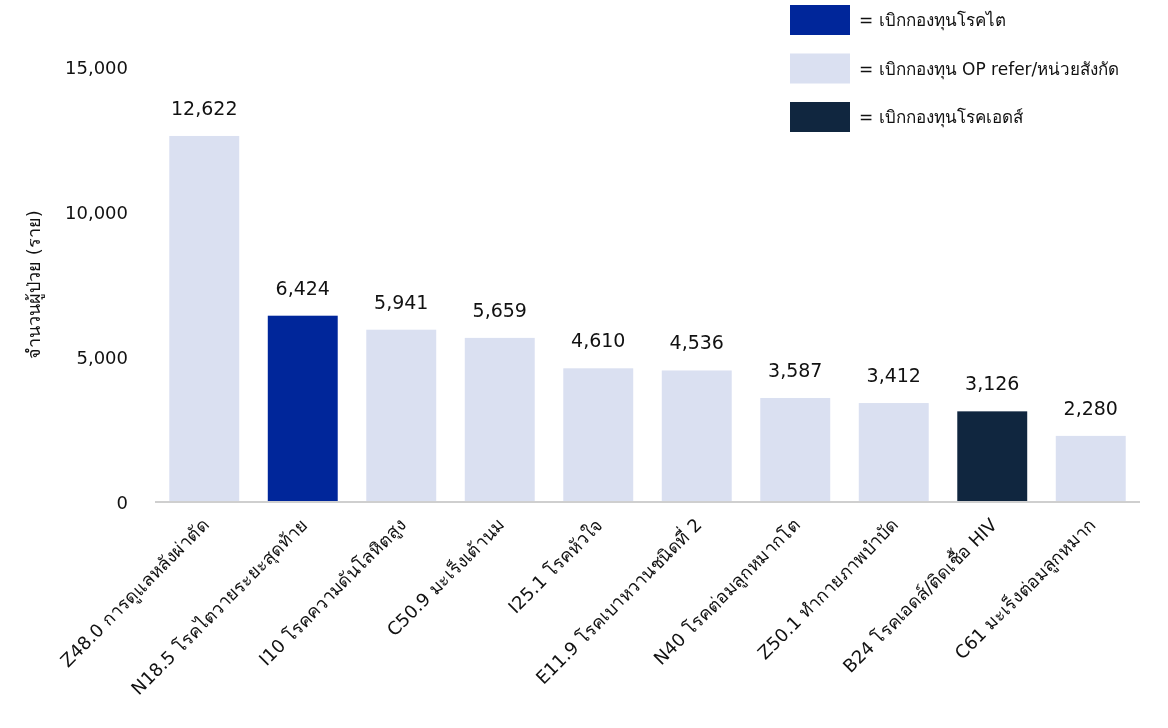  I want to click on y-tick-label: 15,000, so click(96, 67).